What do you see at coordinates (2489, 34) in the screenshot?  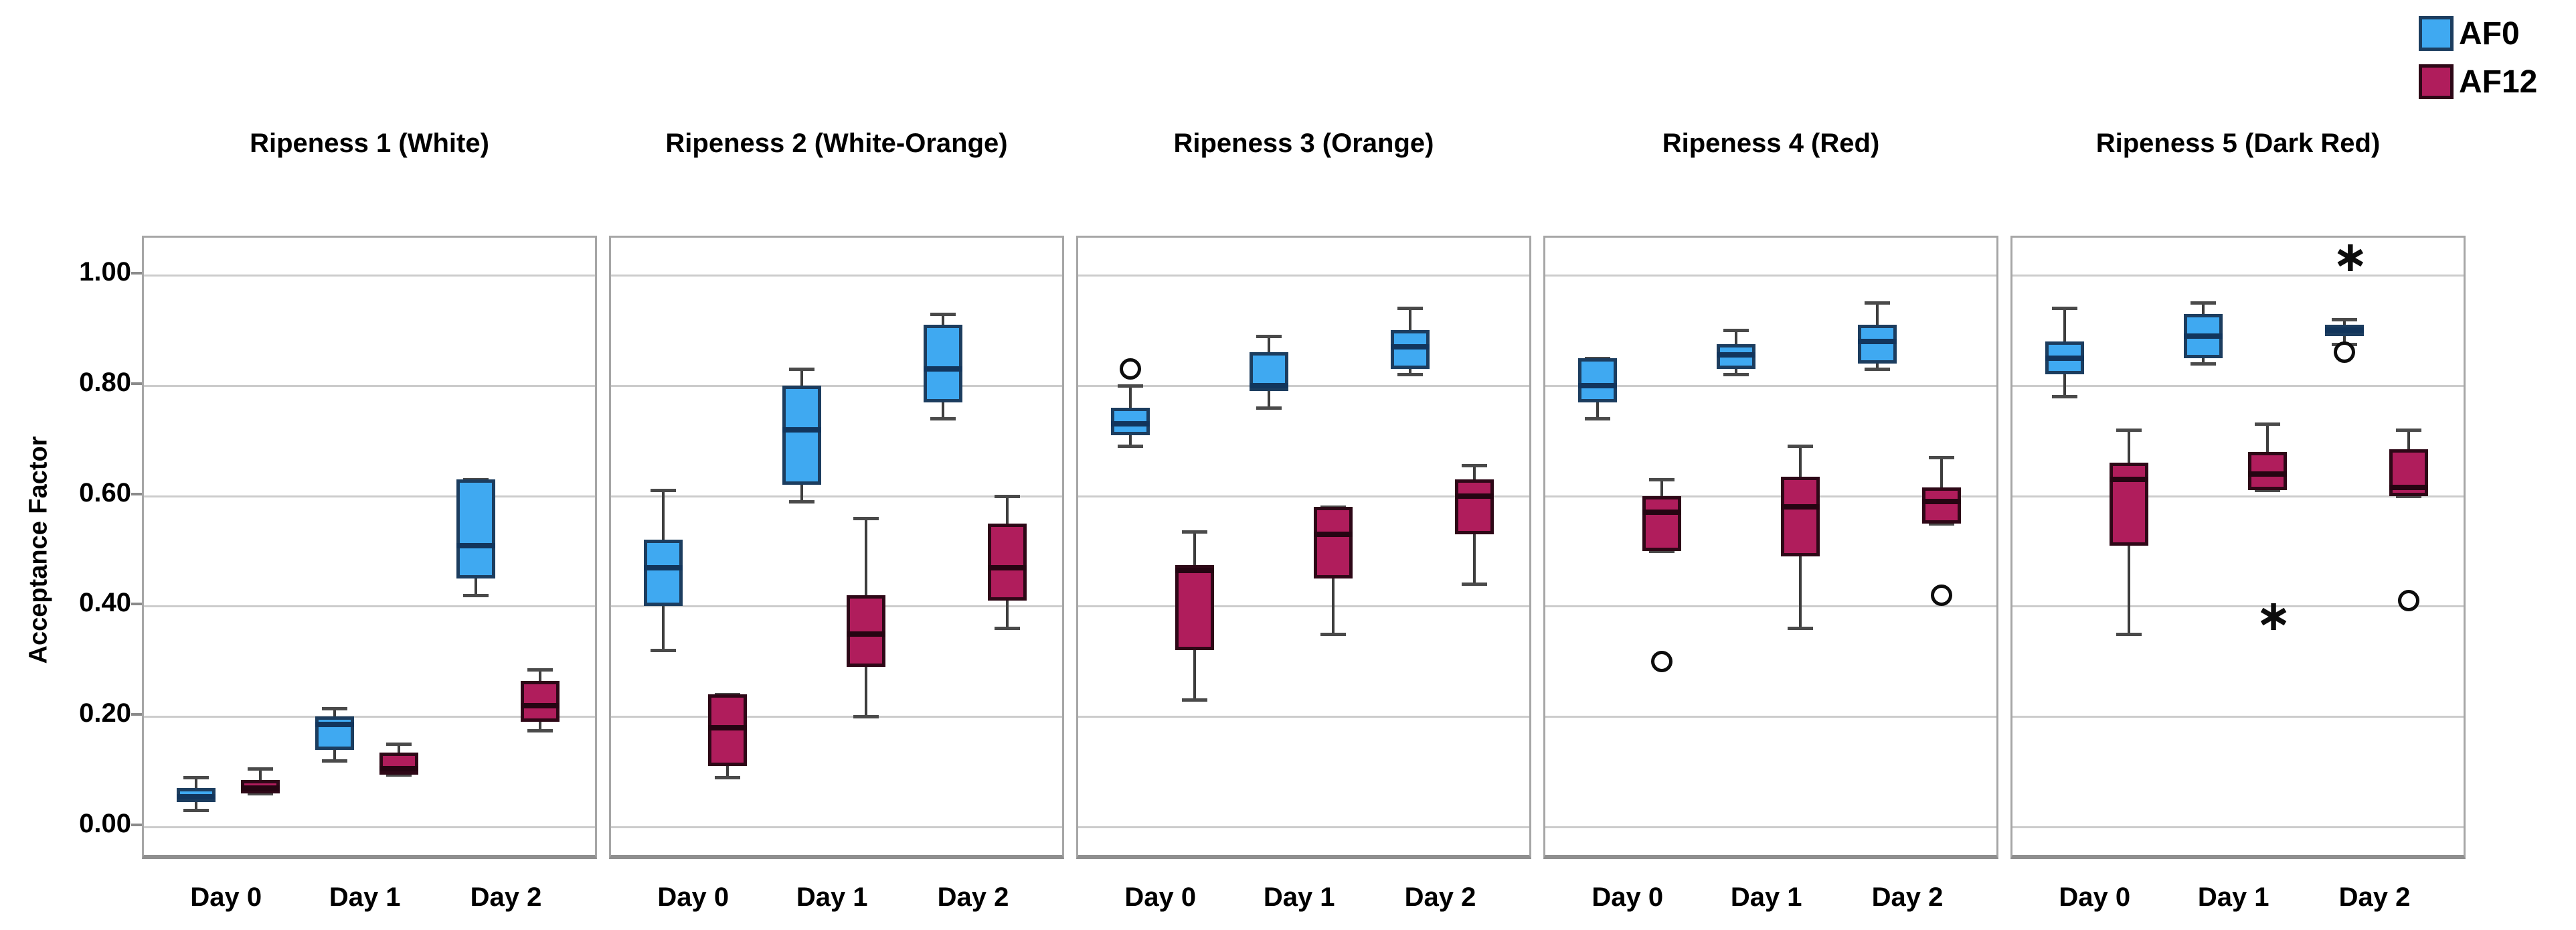 I see `legend-label-af0: AF0` at bounding box center [2489, 34].